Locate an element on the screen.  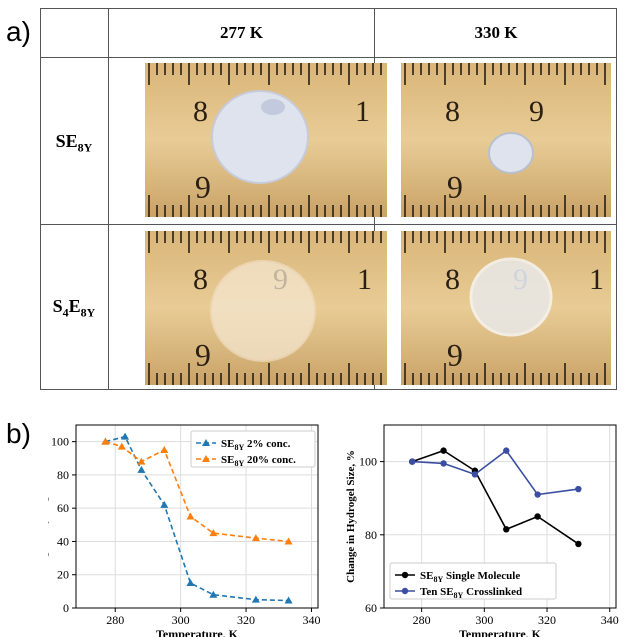
row-label-se8y: SE8Y is located at coordinates (74, 143).